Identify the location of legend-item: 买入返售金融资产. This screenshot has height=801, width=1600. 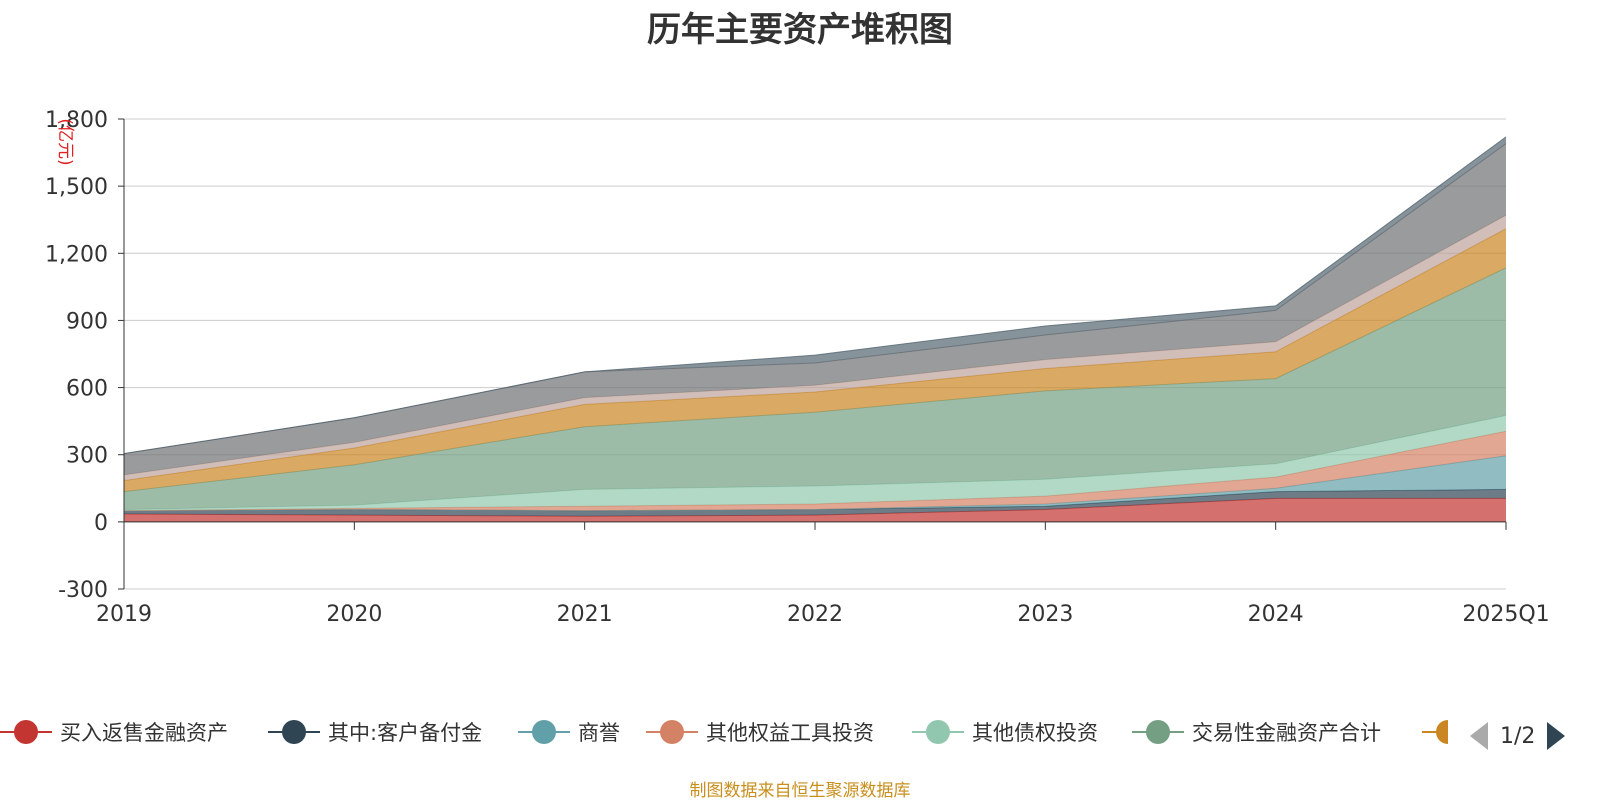
(114, 732).